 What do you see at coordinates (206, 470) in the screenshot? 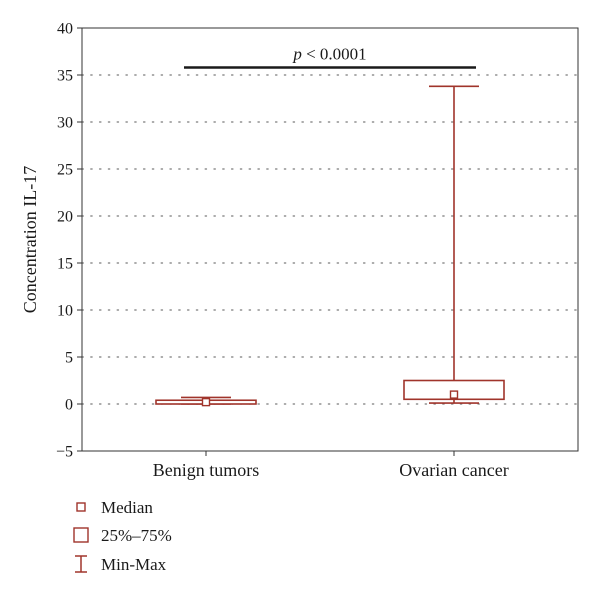
I see `category-label: Benign tumors` at bounding box center [206, 470].